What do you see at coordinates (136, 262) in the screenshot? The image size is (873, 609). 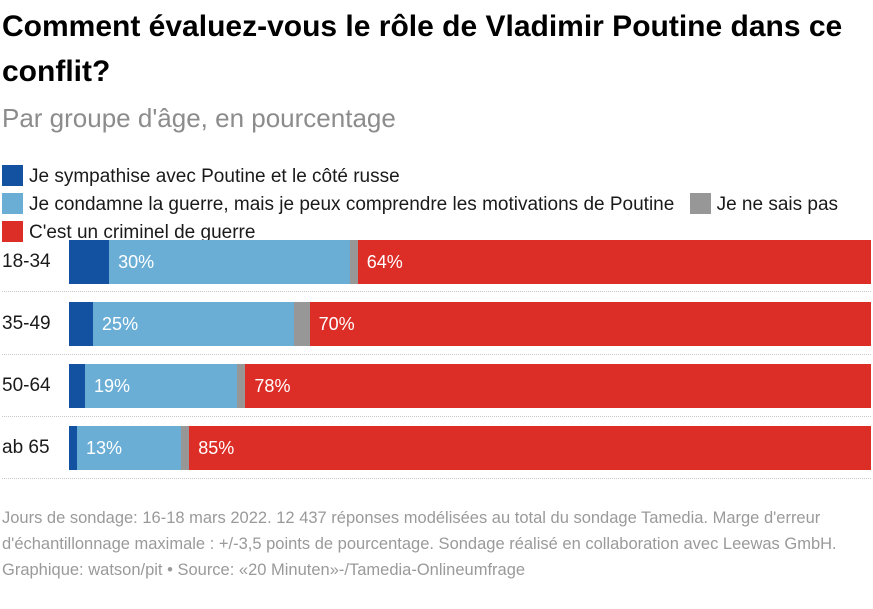 I see `data-label: 30%` at bounding box center [136, 262].